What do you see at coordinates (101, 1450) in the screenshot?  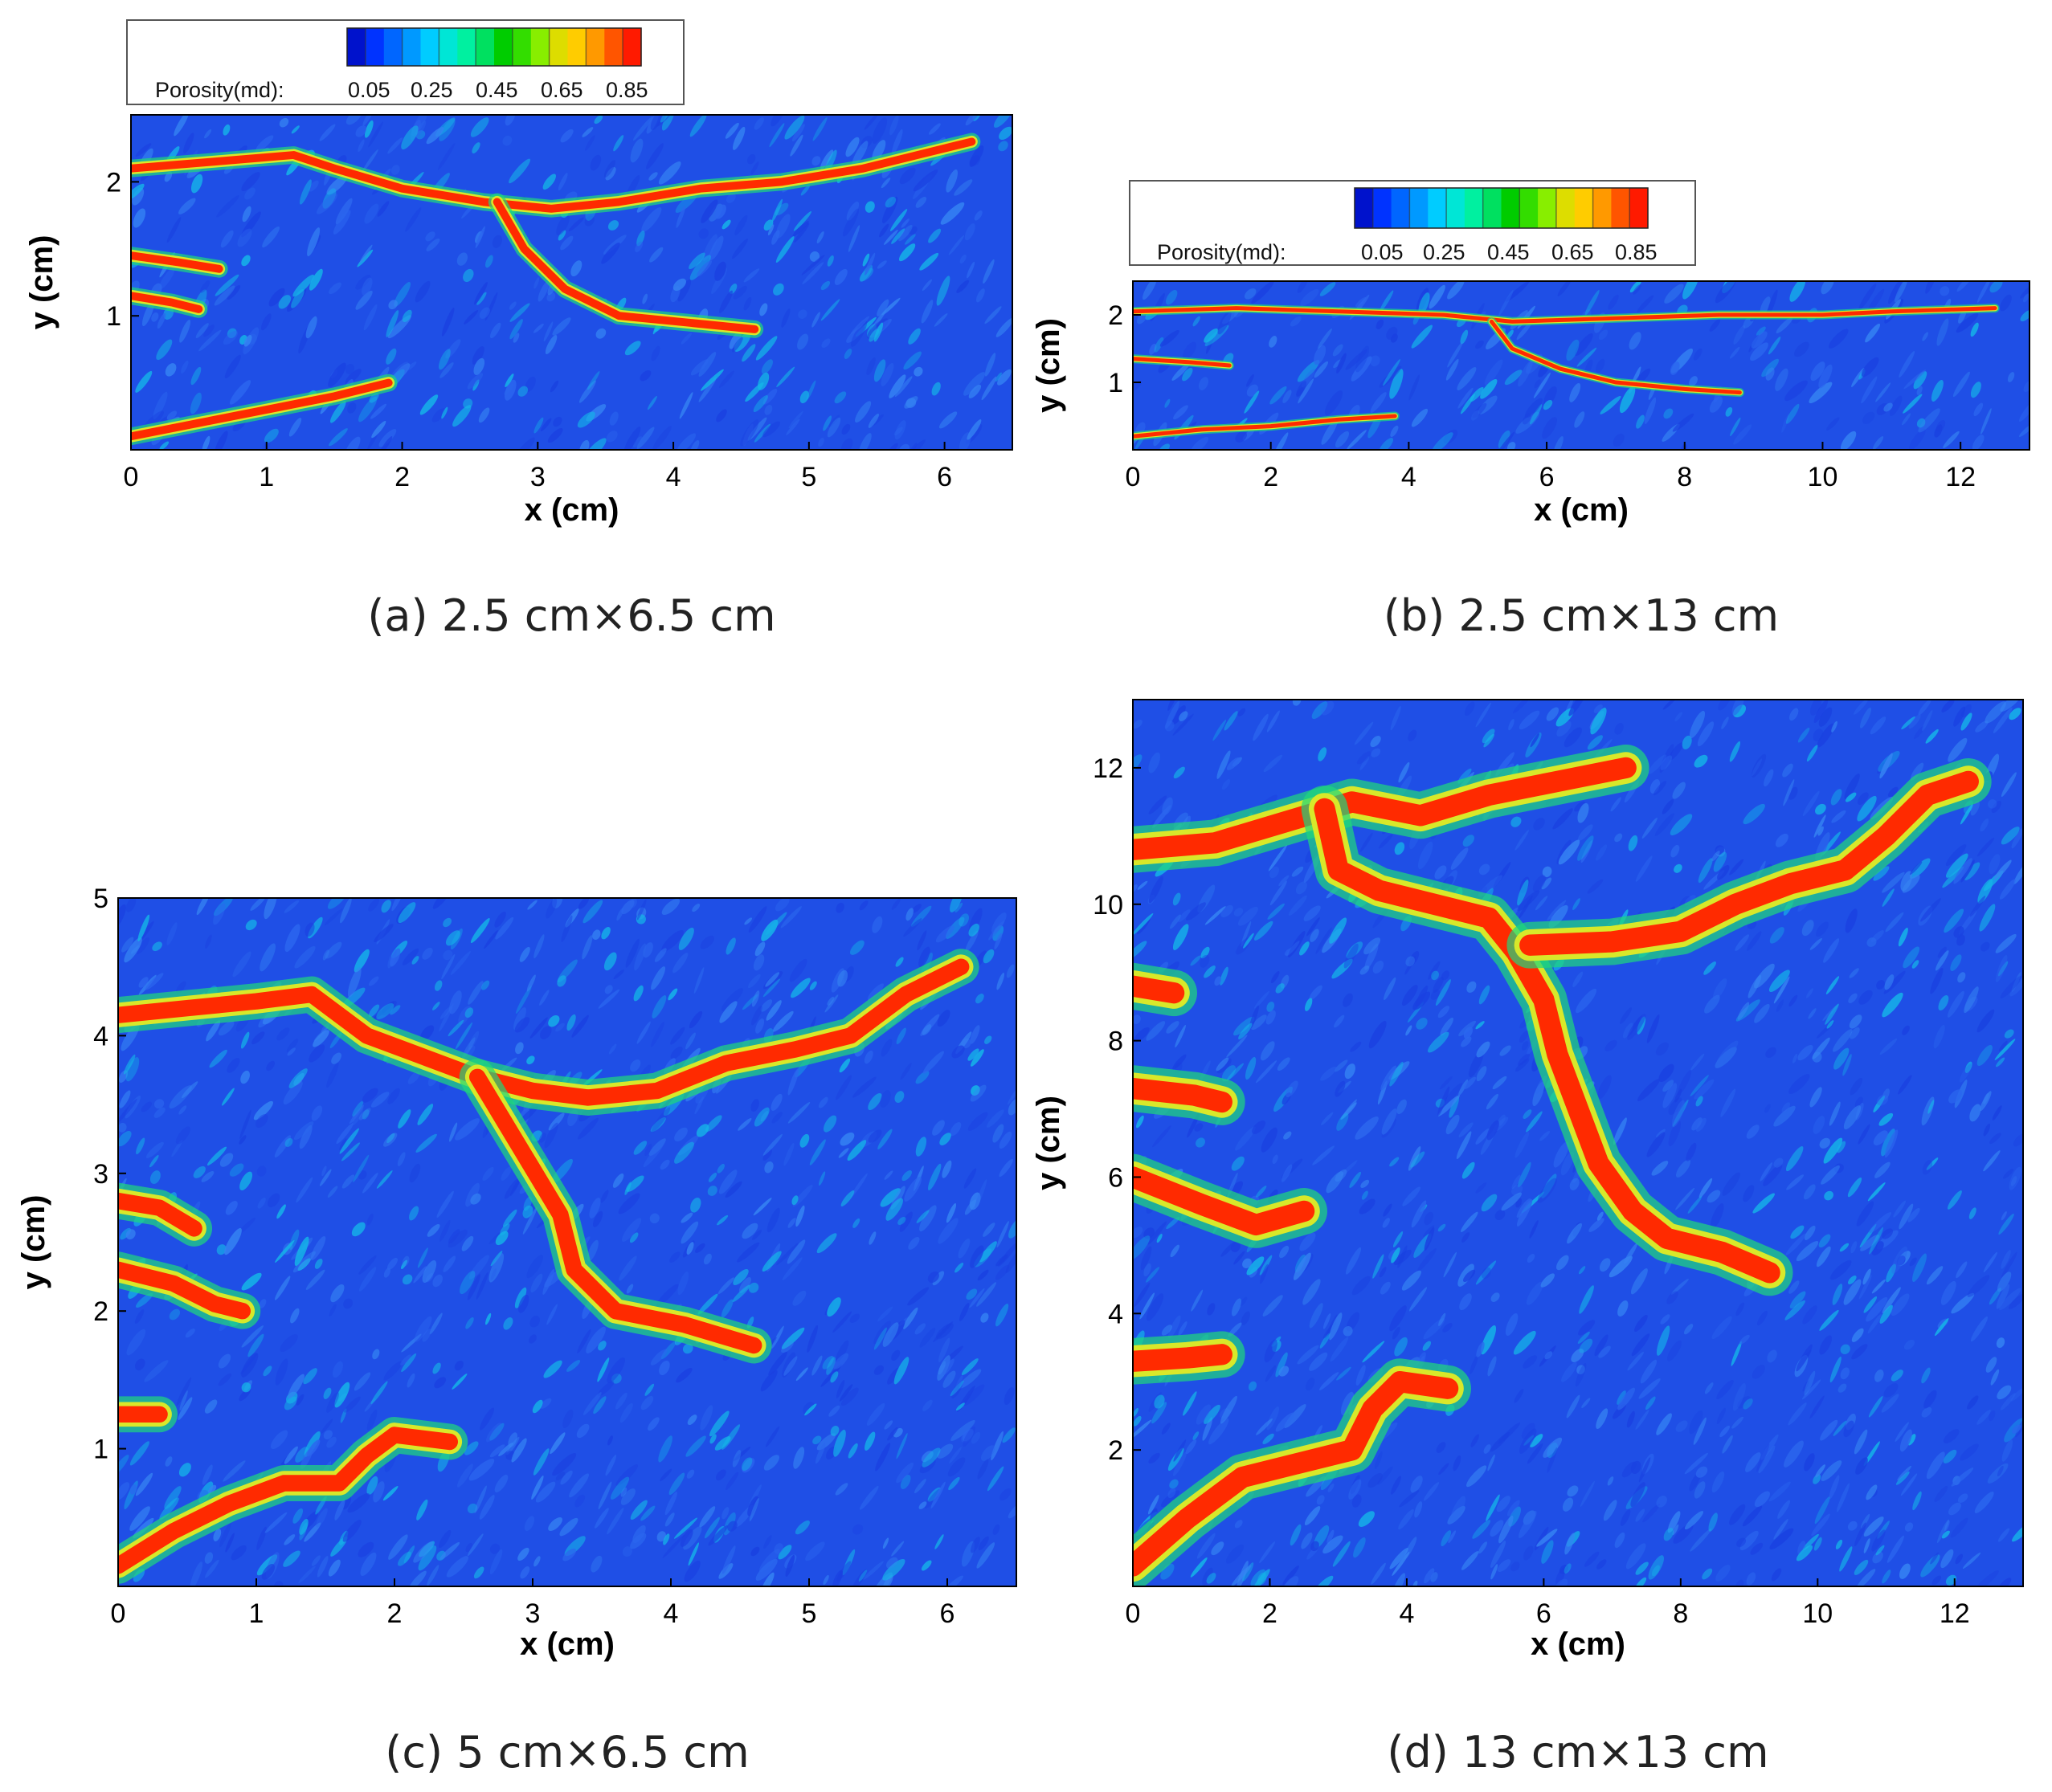 I see `y-tick-label: 1` at bounding box center [101, 1450].